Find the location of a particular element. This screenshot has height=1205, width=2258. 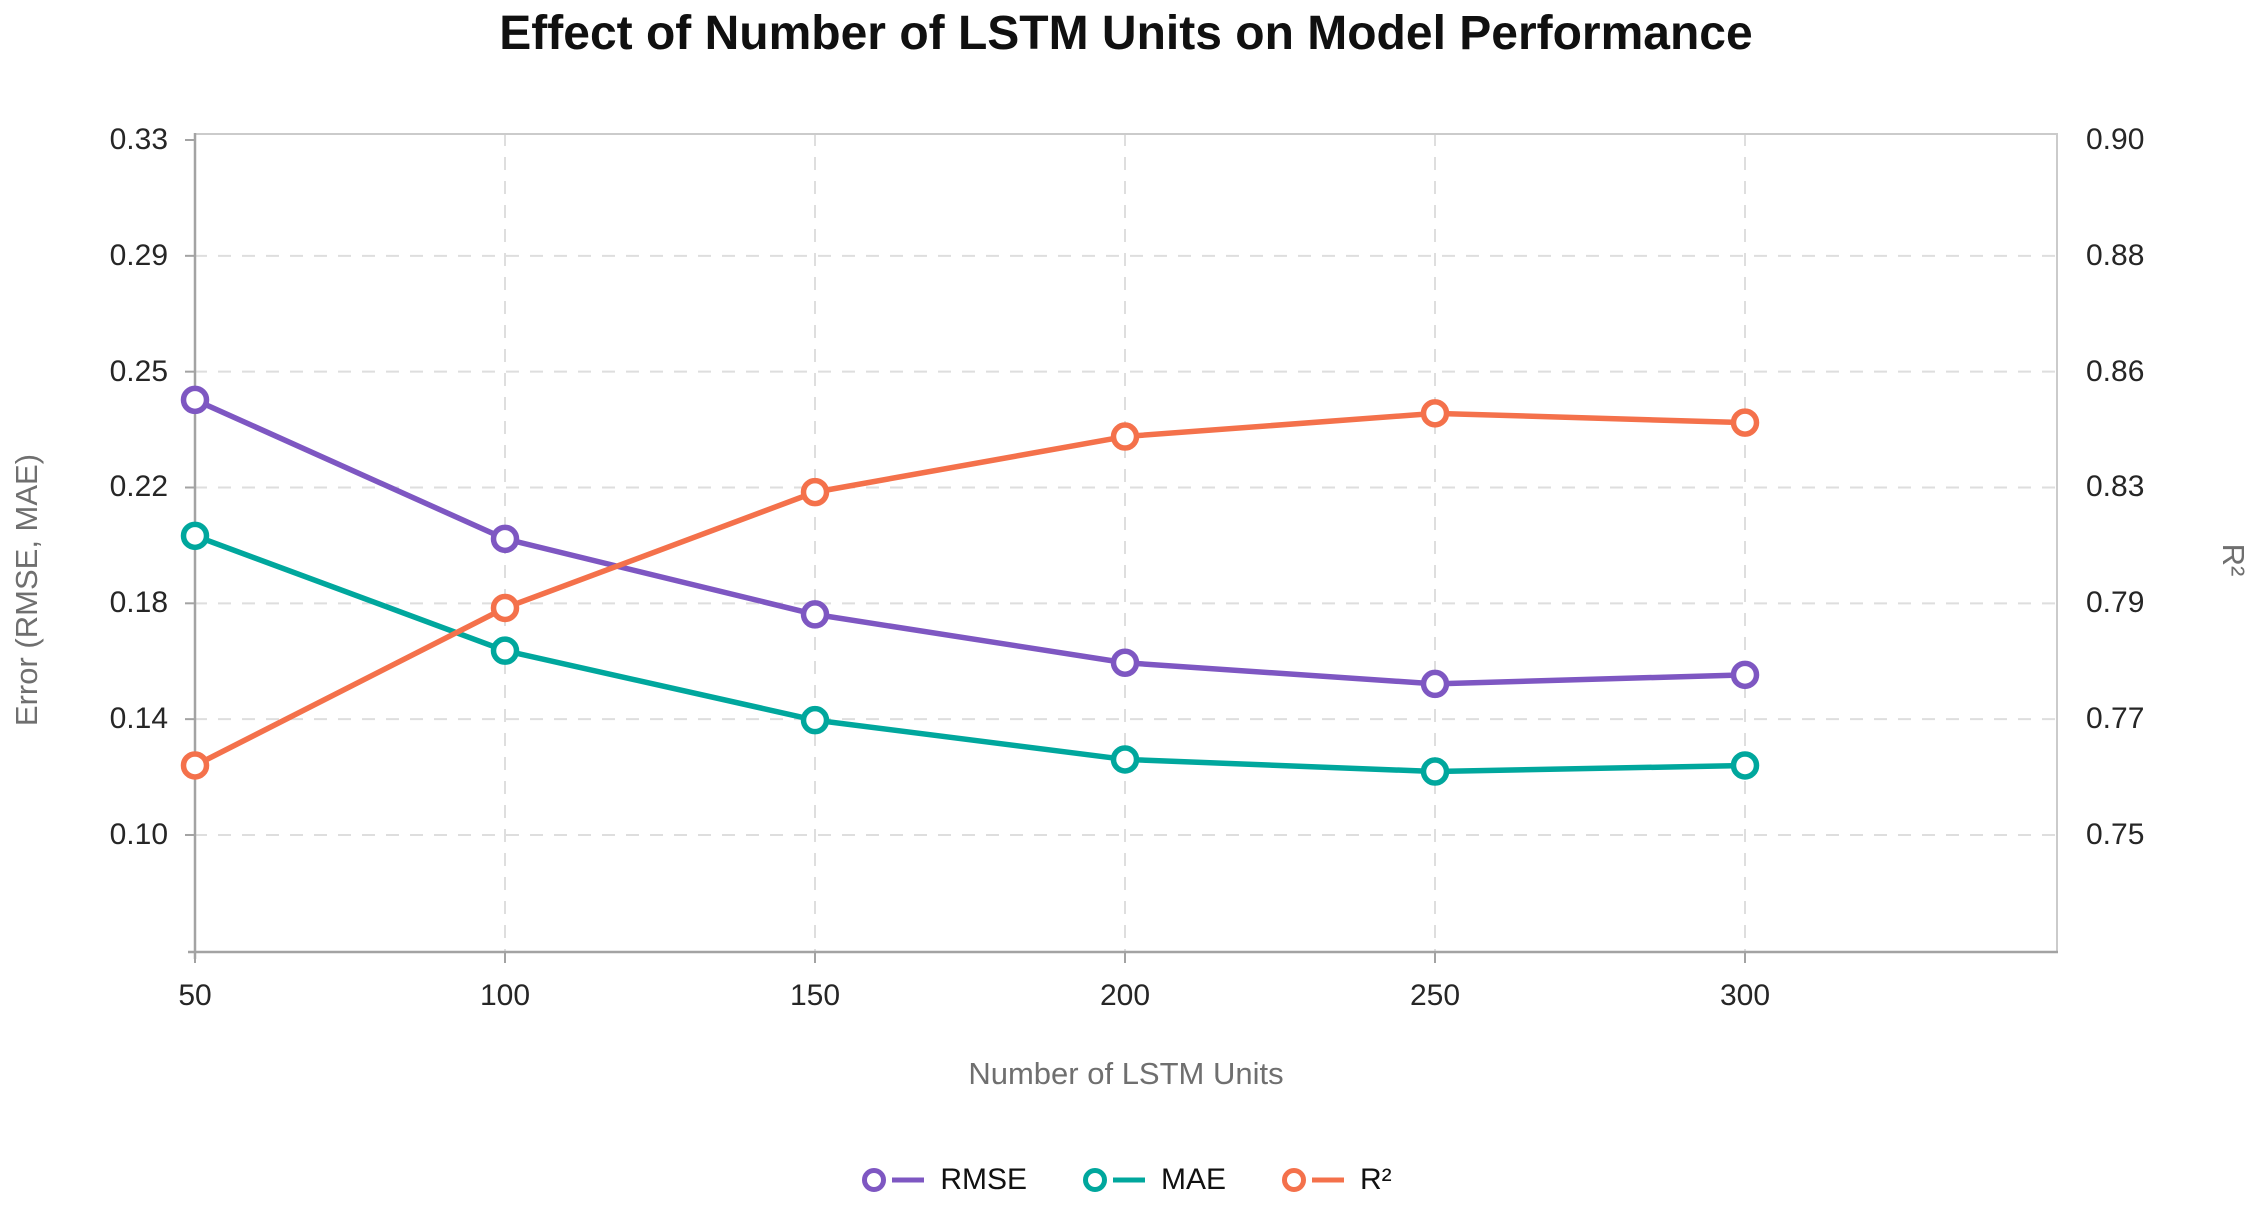

right-axis-tick-label: 0.88 is located at coordinates (2115, 255).